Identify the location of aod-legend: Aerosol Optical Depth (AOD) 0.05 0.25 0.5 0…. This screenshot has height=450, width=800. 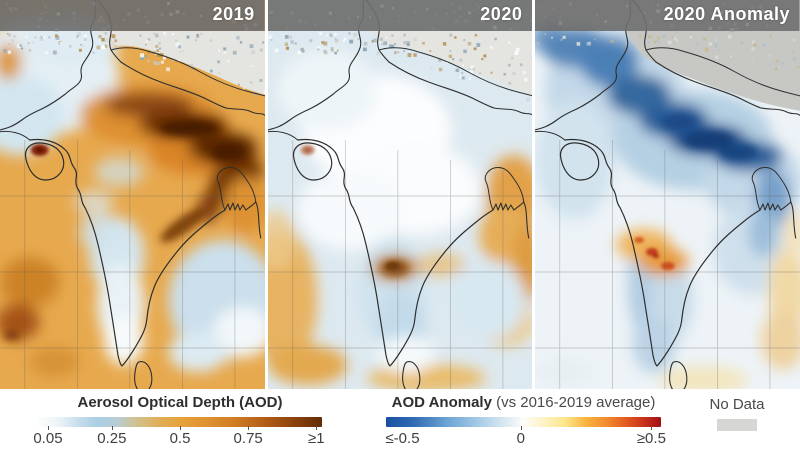
(179, 419).